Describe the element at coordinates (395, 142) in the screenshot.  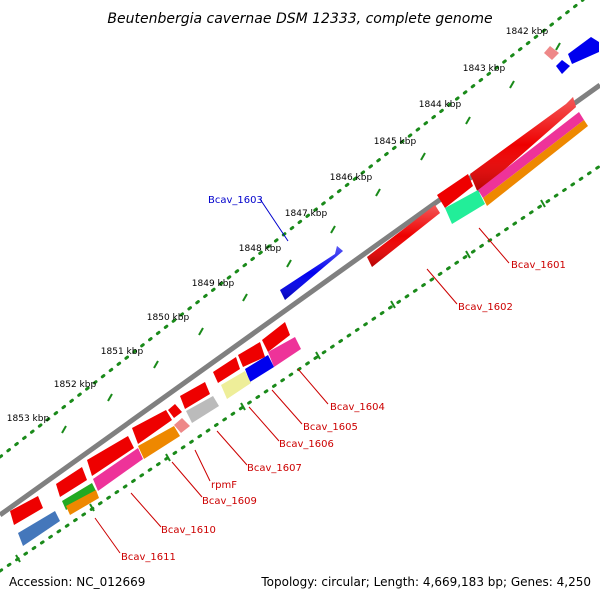
I see `tick-label: 1845 kbp` at that location.